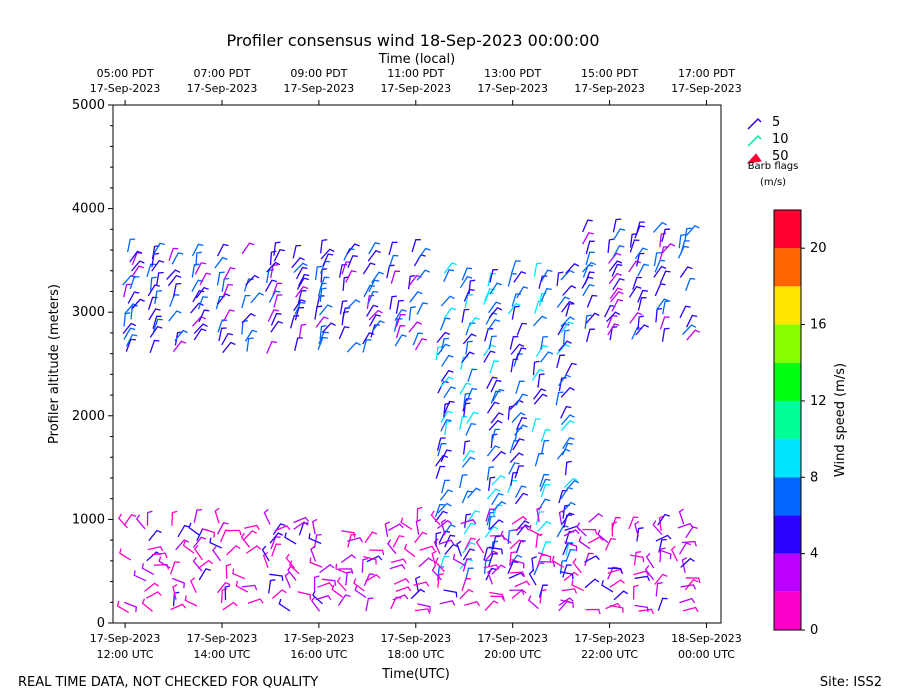  I want to click on colorbar-tick-label: 8, so click(814, 477).